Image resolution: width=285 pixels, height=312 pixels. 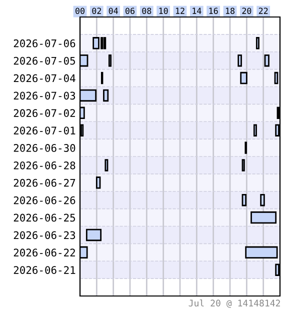 I want to click on x-tick-label: 16, so click(x=213, y=11).